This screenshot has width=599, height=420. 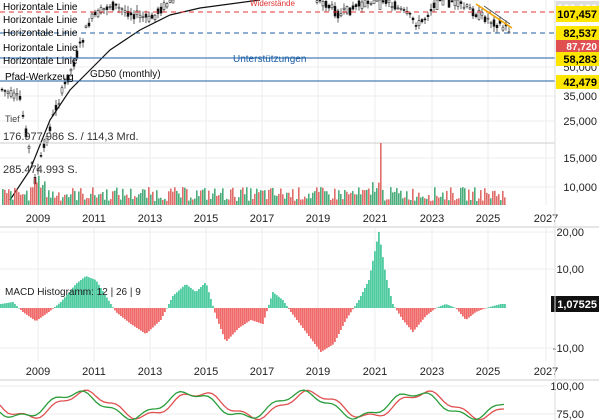 What do you see at coordinates (39, 77) in the screenshot?
I see `annotation-label: Pfad-Werkzeug` at bounding box center [39, 77].